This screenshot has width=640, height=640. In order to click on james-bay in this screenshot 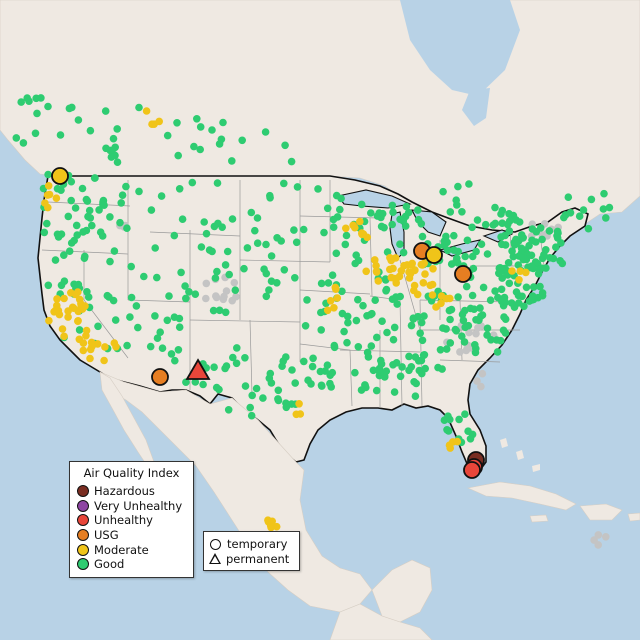, I will do `click(476, 107)`.